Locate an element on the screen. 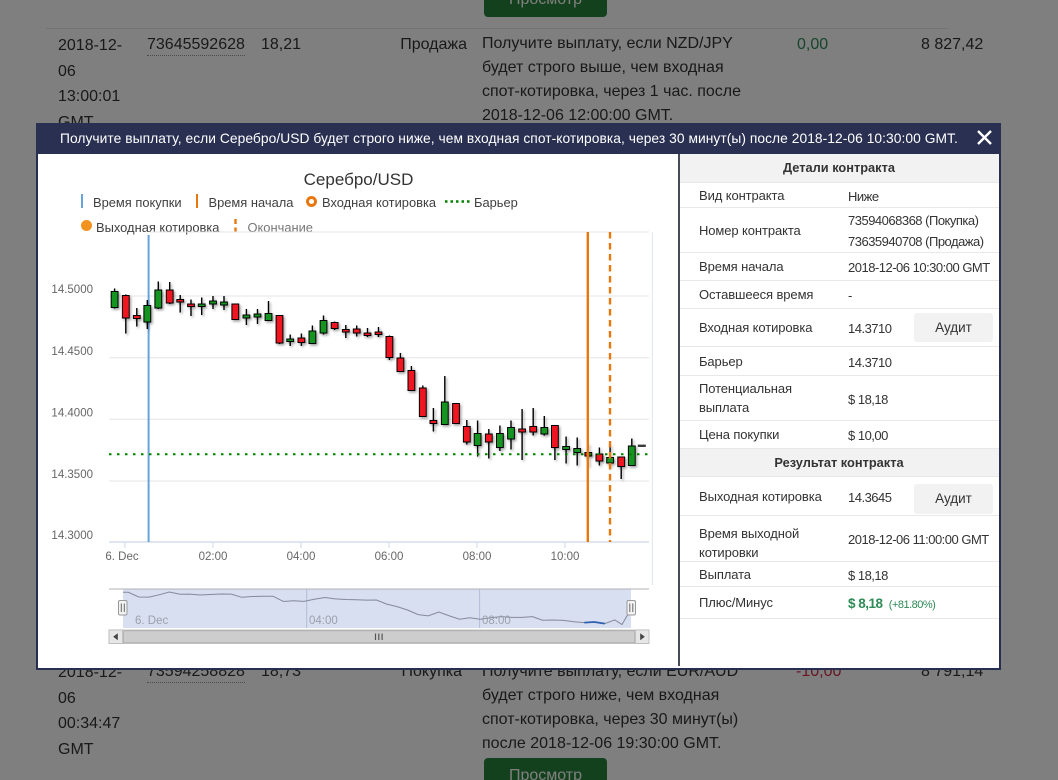 This screenshot has width=1058, height=780. svg-text: 14.3000 is located at coordinates (72, 536).